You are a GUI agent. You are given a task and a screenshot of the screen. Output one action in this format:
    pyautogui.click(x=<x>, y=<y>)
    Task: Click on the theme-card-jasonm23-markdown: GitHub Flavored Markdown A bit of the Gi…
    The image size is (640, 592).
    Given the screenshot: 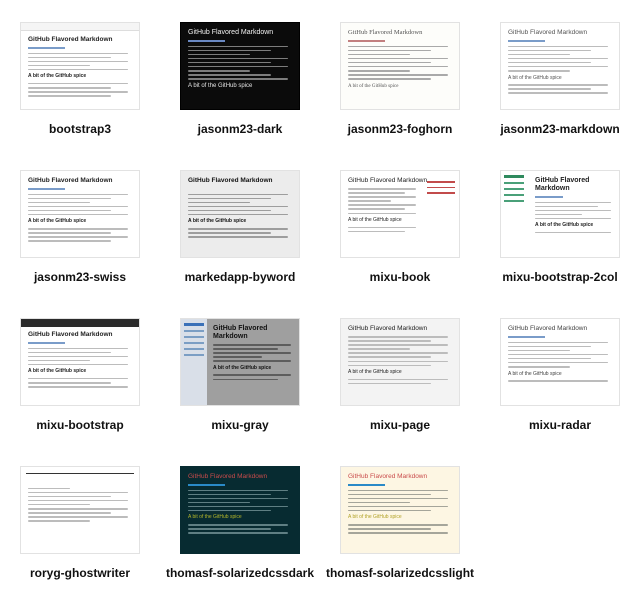 What is the action you would take?
    pyautogui.click(x=560, y=74)
    